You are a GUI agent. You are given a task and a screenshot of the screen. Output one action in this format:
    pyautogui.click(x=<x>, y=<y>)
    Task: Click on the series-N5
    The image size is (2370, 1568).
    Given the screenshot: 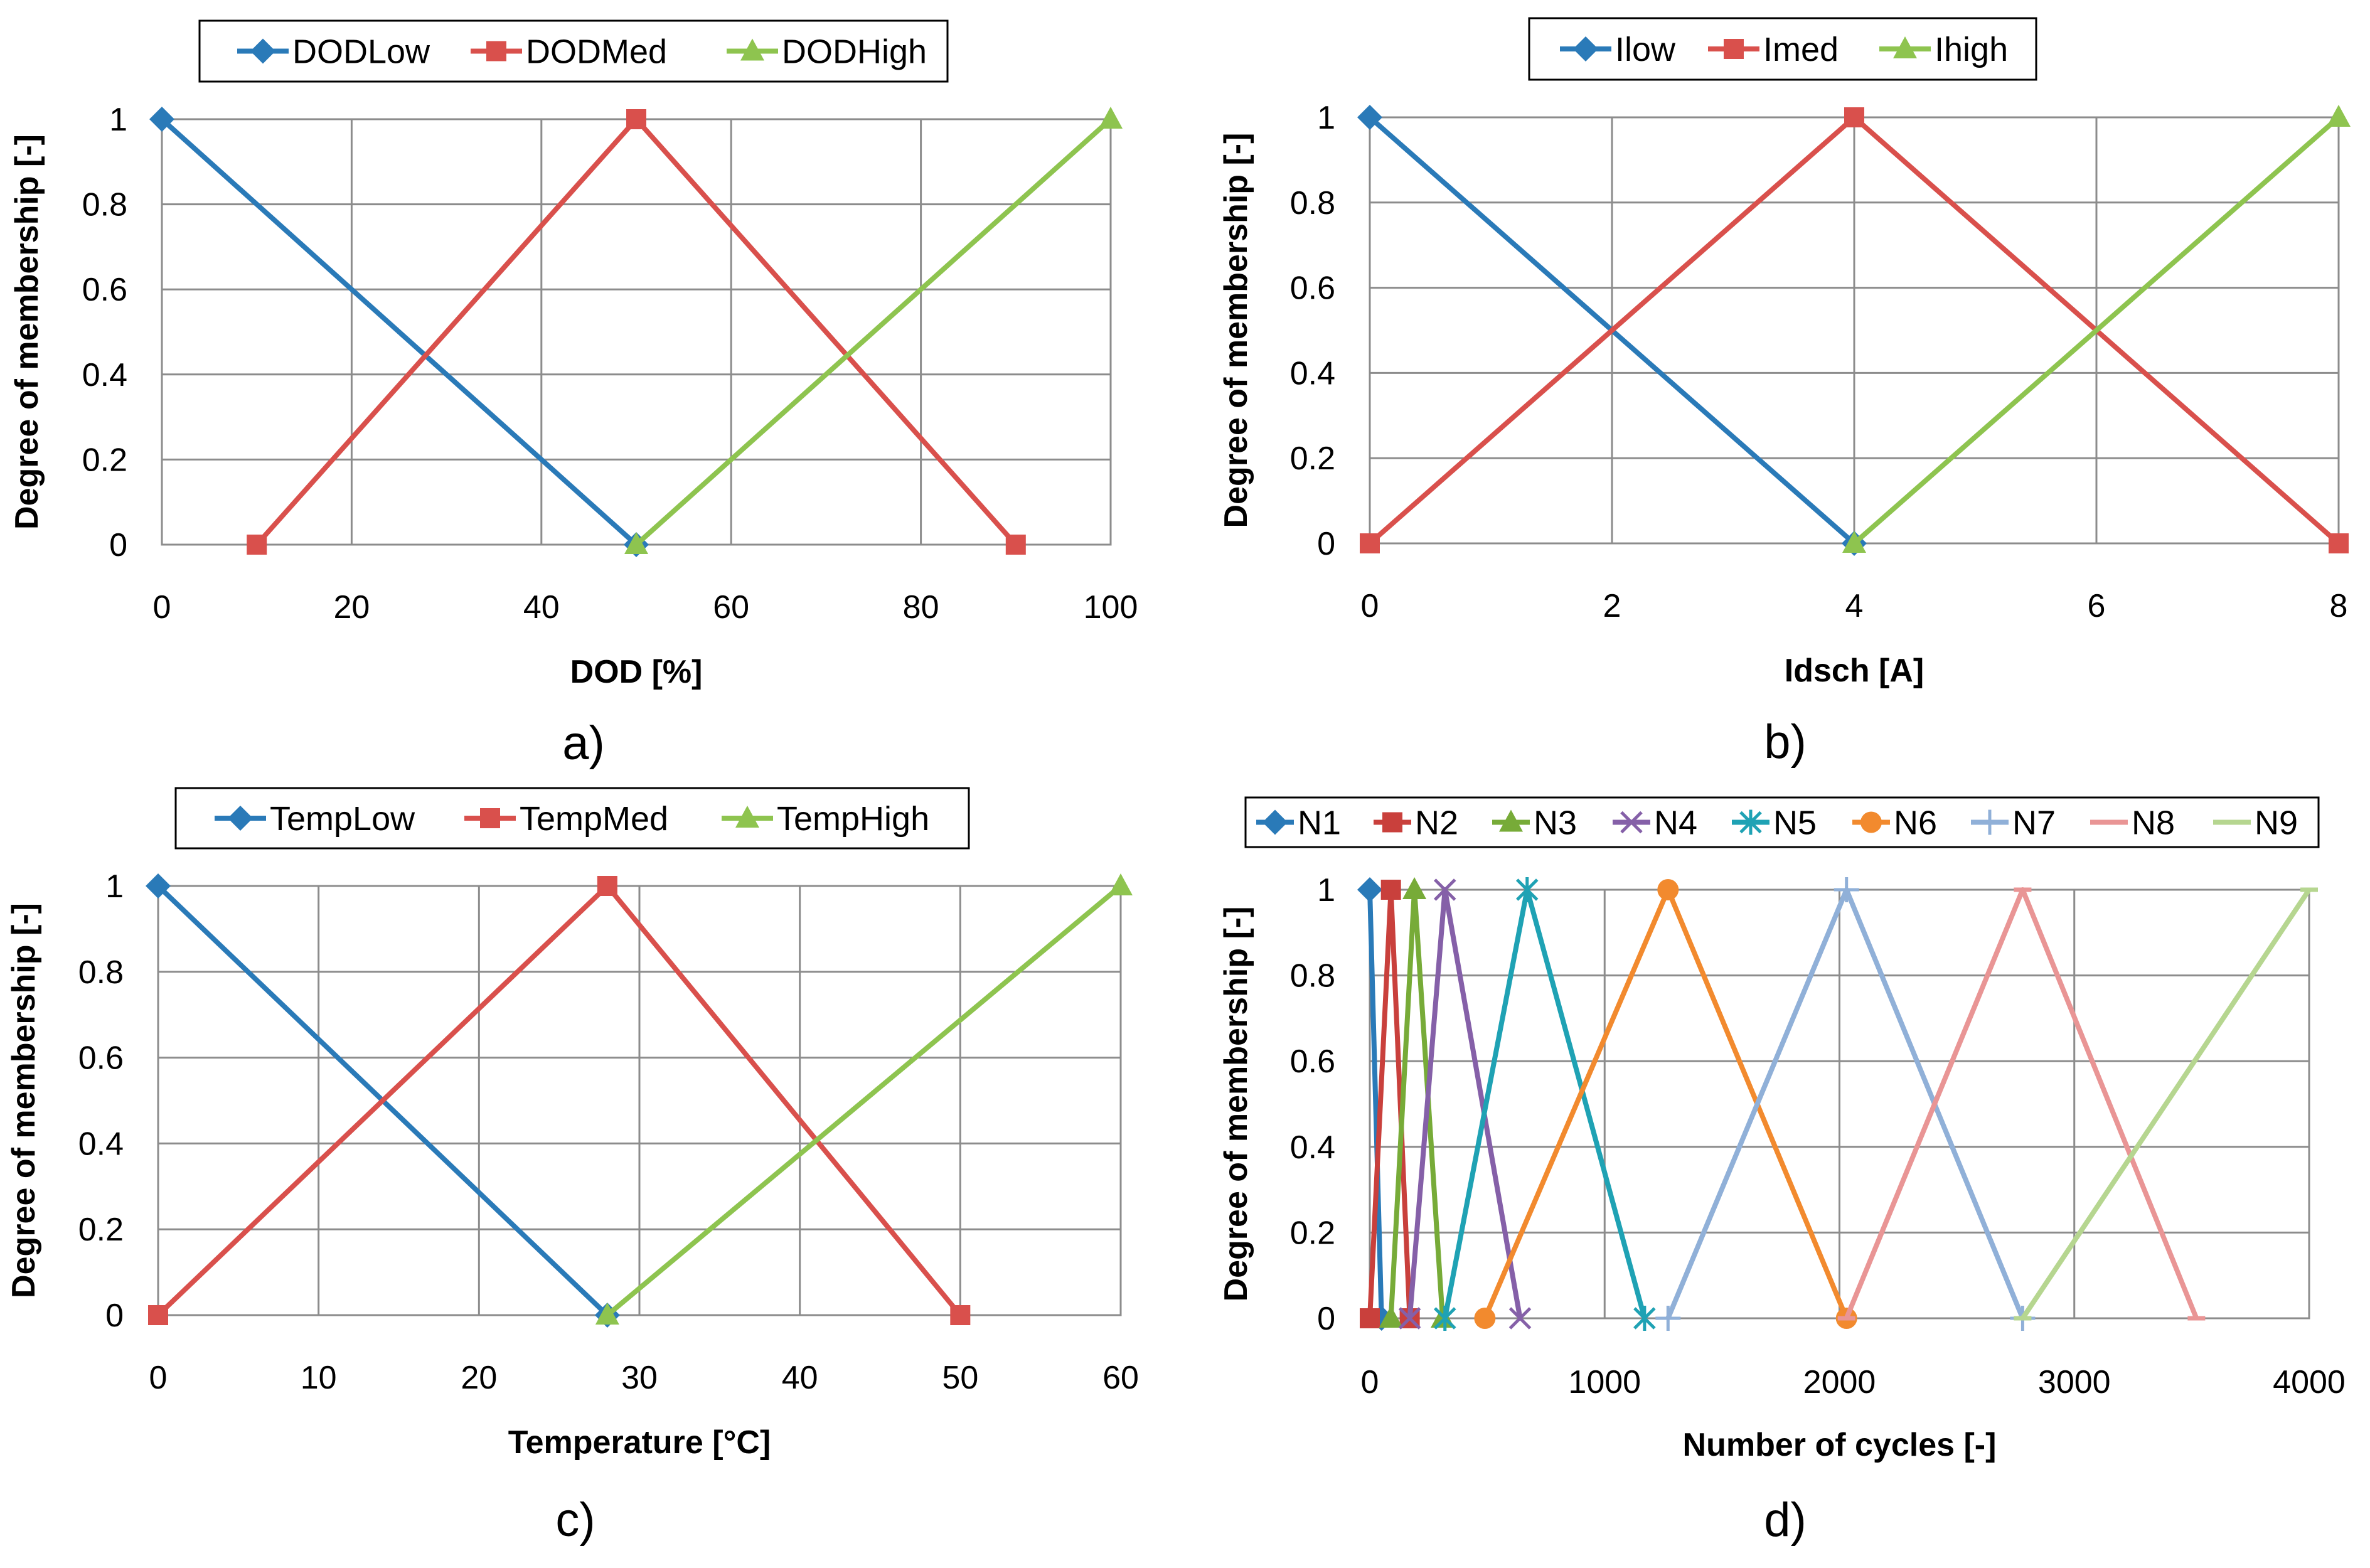 What is the action you would take?
    pyautogui.click(x=1544, y=1104)
    